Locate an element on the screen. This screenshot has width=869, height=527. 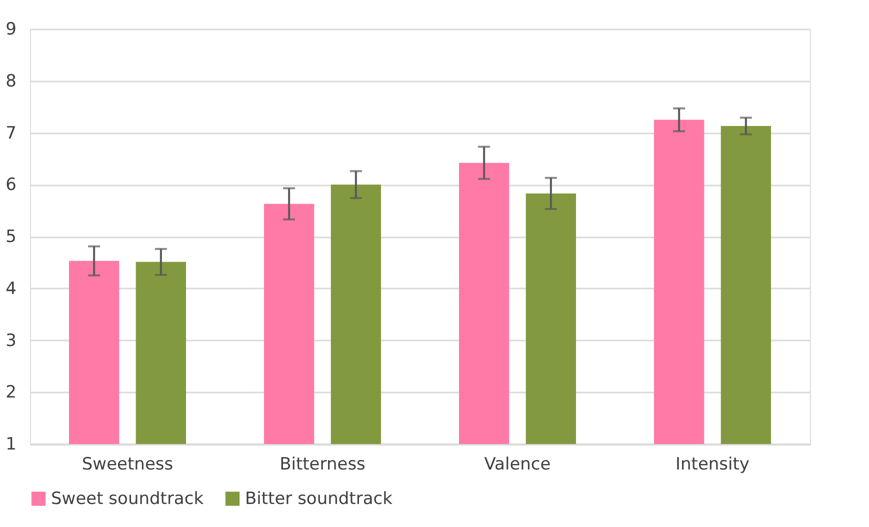
legend-label: Sweet soundtrack is located at coordinates (127, 498).